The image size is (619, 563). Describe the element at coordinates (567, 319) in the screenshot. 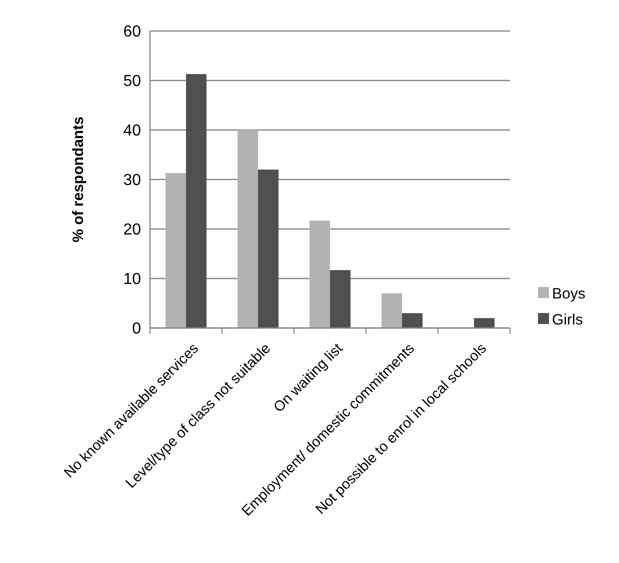

I see `legend-label: Girls` at that location.